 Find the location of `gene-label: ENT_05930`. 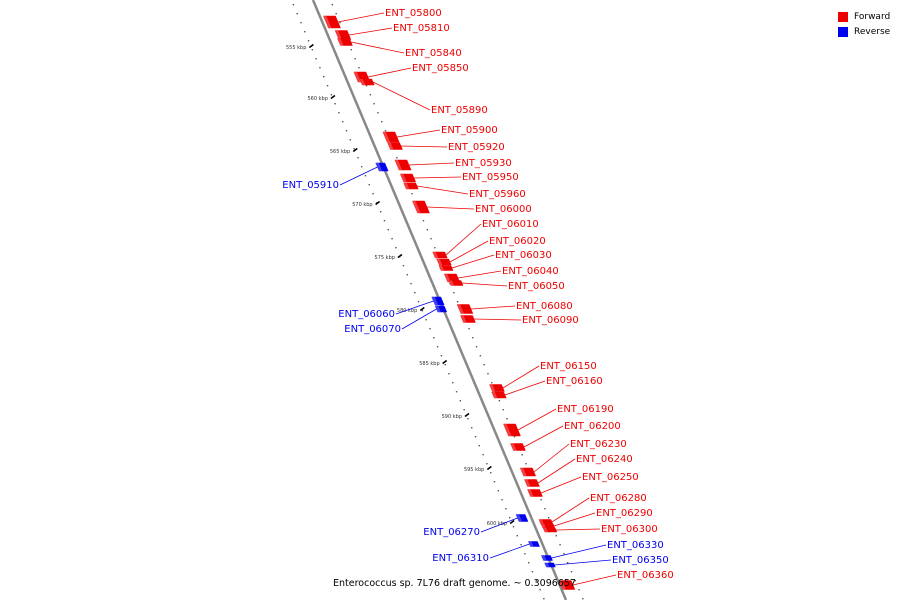

gene-label: ENT_05930 is located at coordinates (483, 163).